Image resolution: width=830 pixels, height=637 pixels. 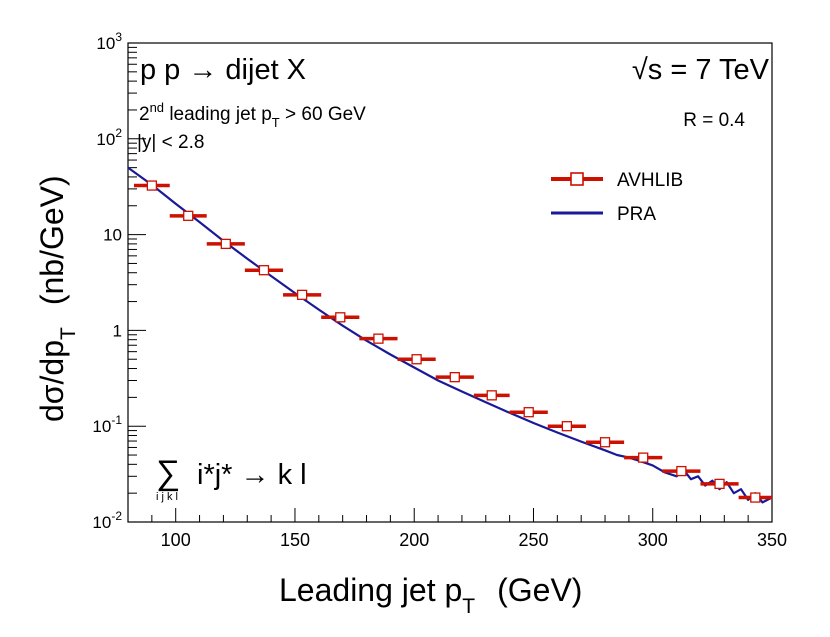 What do you see at coordinates (167, 497) in the screenshot?
I see `sum-index: i j k l` at bounding box center [167, 497].